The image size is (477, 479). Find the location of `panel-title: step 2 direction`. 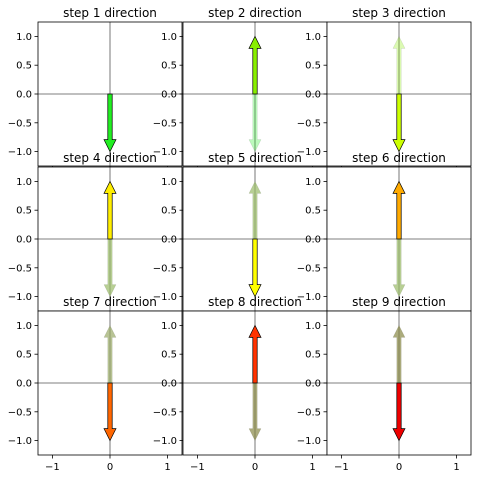

panel-title: step 2 direction is located at coordinates (255, 13).